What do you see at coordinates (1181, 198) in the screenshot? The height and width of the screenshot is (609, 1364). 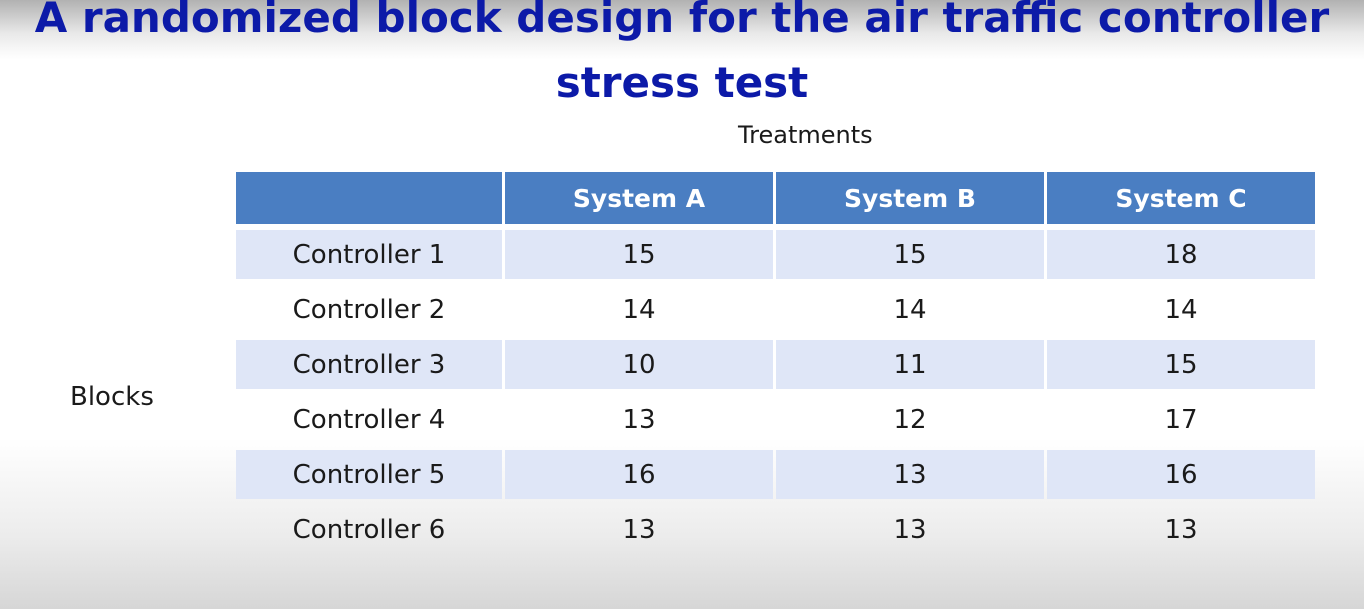 I see `header-cell-system-c: System C` at bounding box center [1181, 198].